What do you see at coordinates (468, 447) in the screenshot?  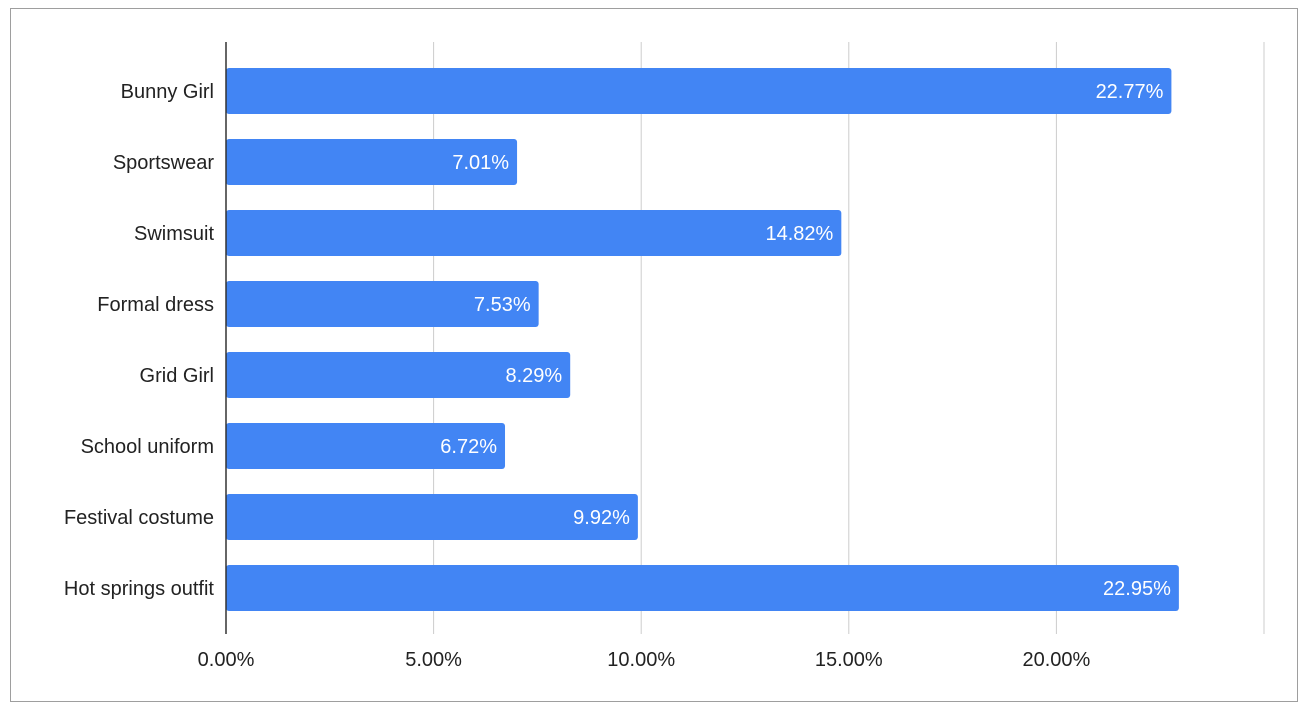 I see `bar-data-label: 6.72%` at bounding box center [468, 447].